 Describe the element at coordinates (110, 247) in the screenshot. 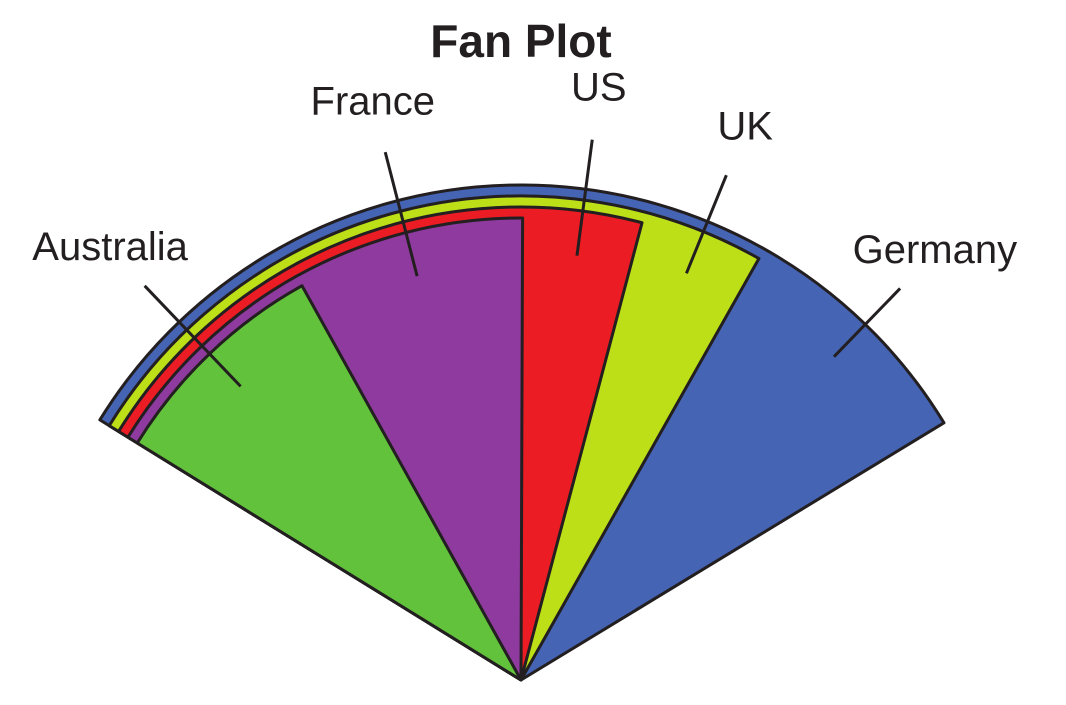

I see `sector-label: Australia` at that location.